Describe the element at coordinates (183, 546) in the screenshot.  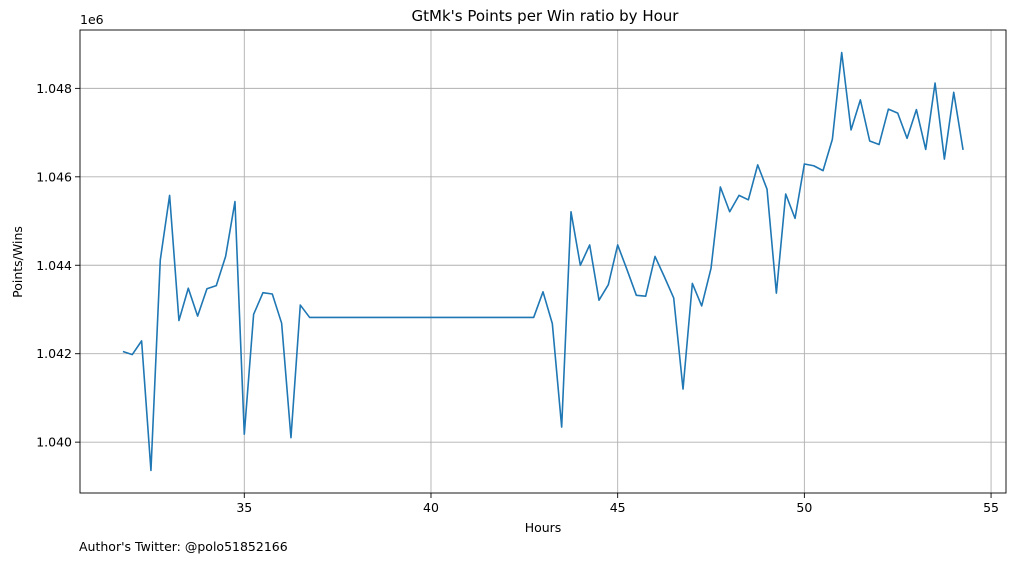
I see `author-credit: Author's Twitter: @polo51852166` at that location.